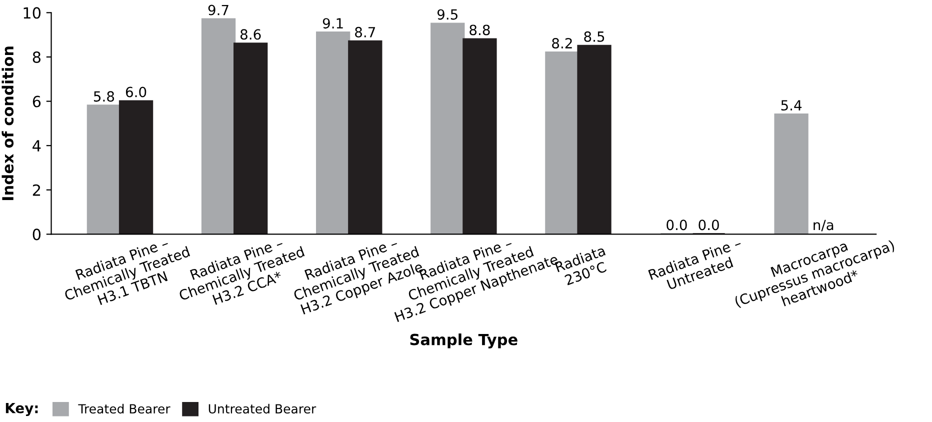 This screenshot has width=932, height=422. I want to click on legend-label: Treated Bearer, so click(124, 409).